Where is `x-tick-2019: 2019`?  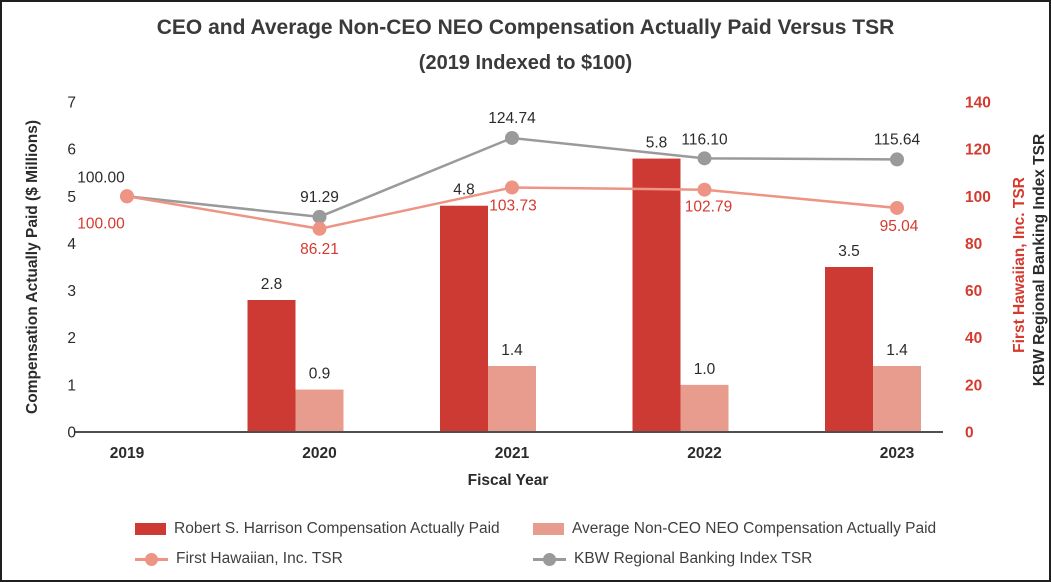 x-tick-2019: 2019 is located at coordinates (127, 453).